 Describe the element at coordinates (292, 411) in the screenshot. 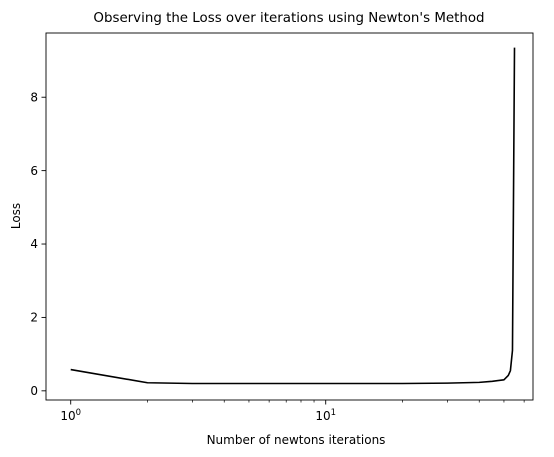

I see `x-axis-ticks: 10⁰ 10¹` at that location.